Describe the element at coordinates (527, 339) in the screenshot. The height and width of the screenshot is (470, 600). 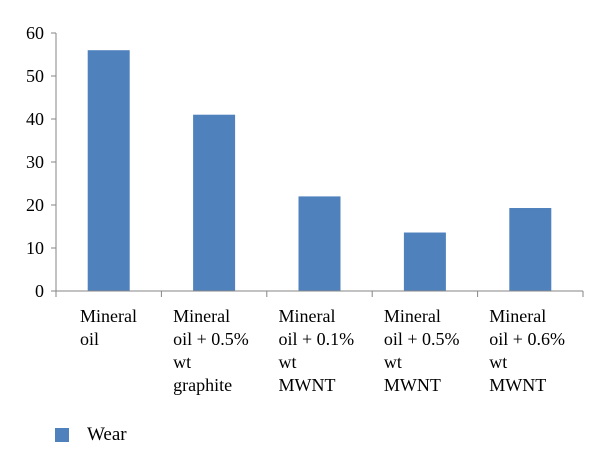
I see `x-category-label-line: oil + 0.6%` at that location.